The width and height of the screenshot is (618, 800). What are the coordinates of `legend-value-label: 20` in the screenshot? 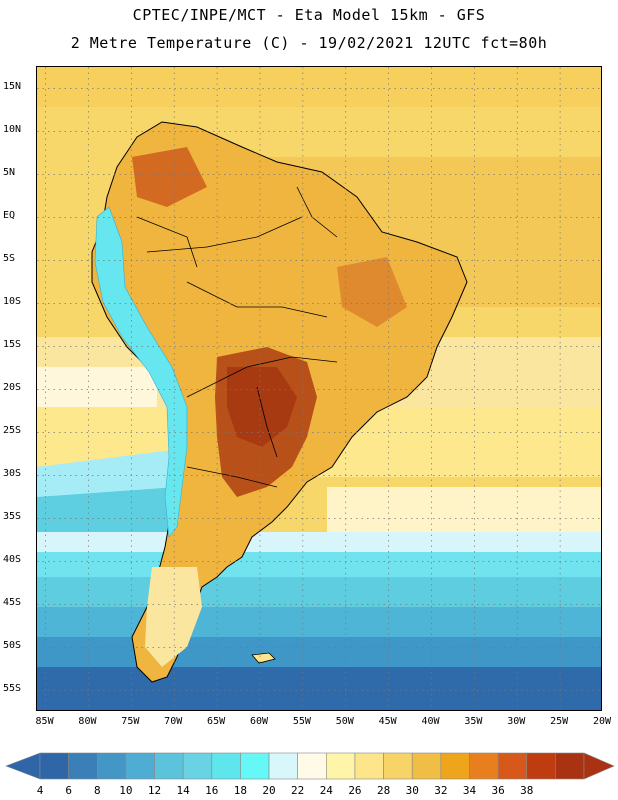 It's located at (269, 790).